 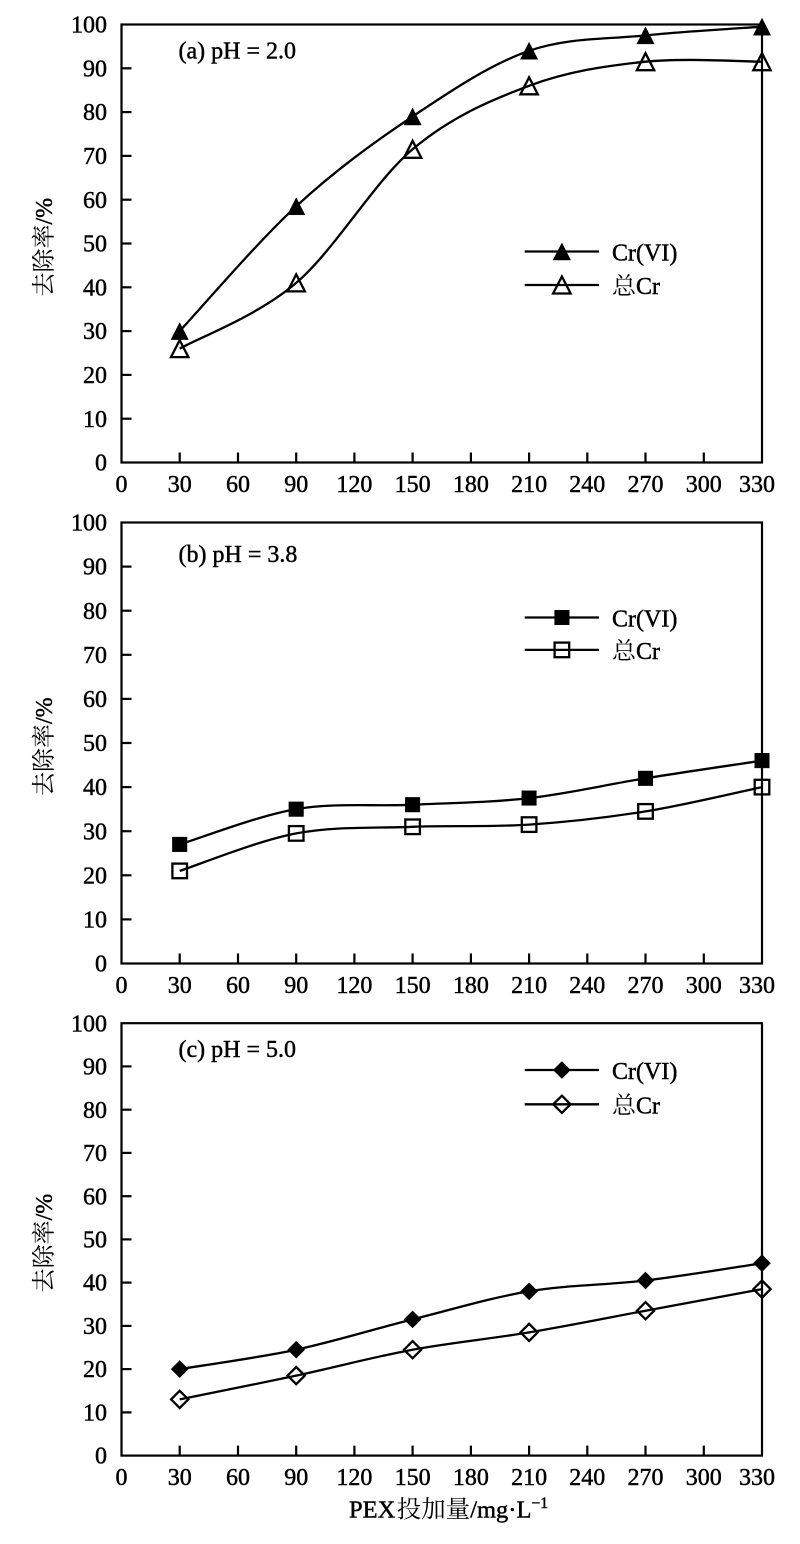 What do you see at coordinates (238, 555) in the screenshot?
I see `svg-text: (b) pH = 3.8` at bounding box center [238, 555].